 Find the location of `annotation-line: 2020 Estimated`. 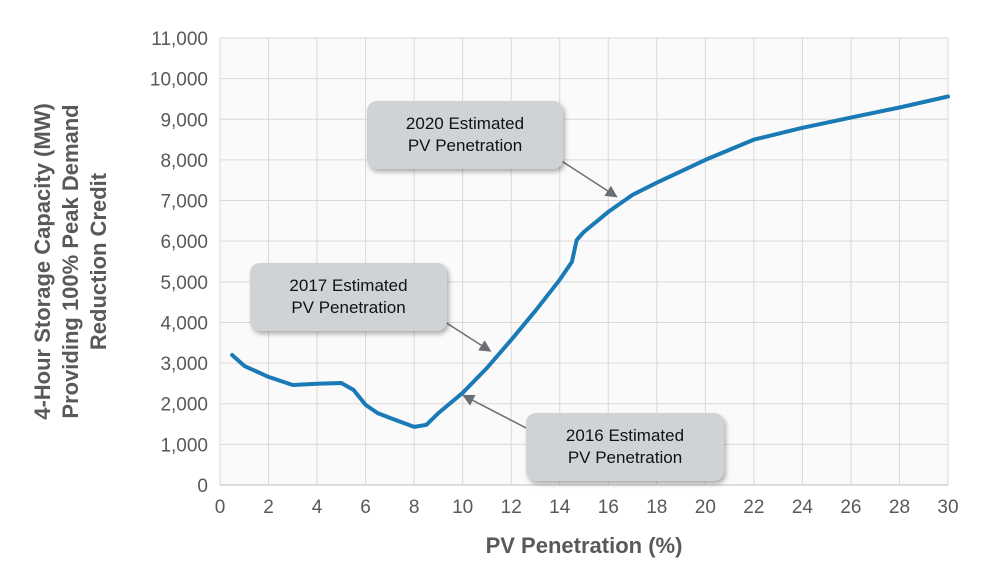

annotation-line: 2020 Estimated is located at coordinates (465, 123).